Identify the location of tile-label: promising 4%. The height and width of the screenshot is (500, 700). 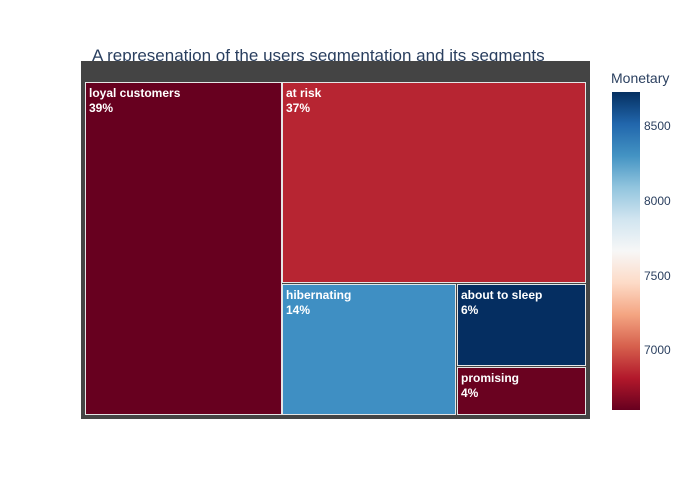
(490, 386).